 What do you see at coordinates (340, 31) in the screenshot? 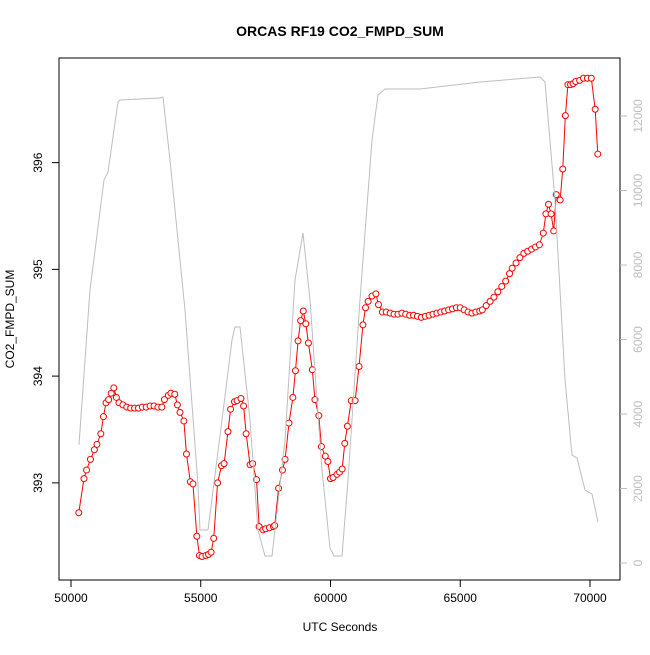
I see `chart-title: ORCAS RF19 CO2_FMPD_SUM` at bounding box center [340, 31].